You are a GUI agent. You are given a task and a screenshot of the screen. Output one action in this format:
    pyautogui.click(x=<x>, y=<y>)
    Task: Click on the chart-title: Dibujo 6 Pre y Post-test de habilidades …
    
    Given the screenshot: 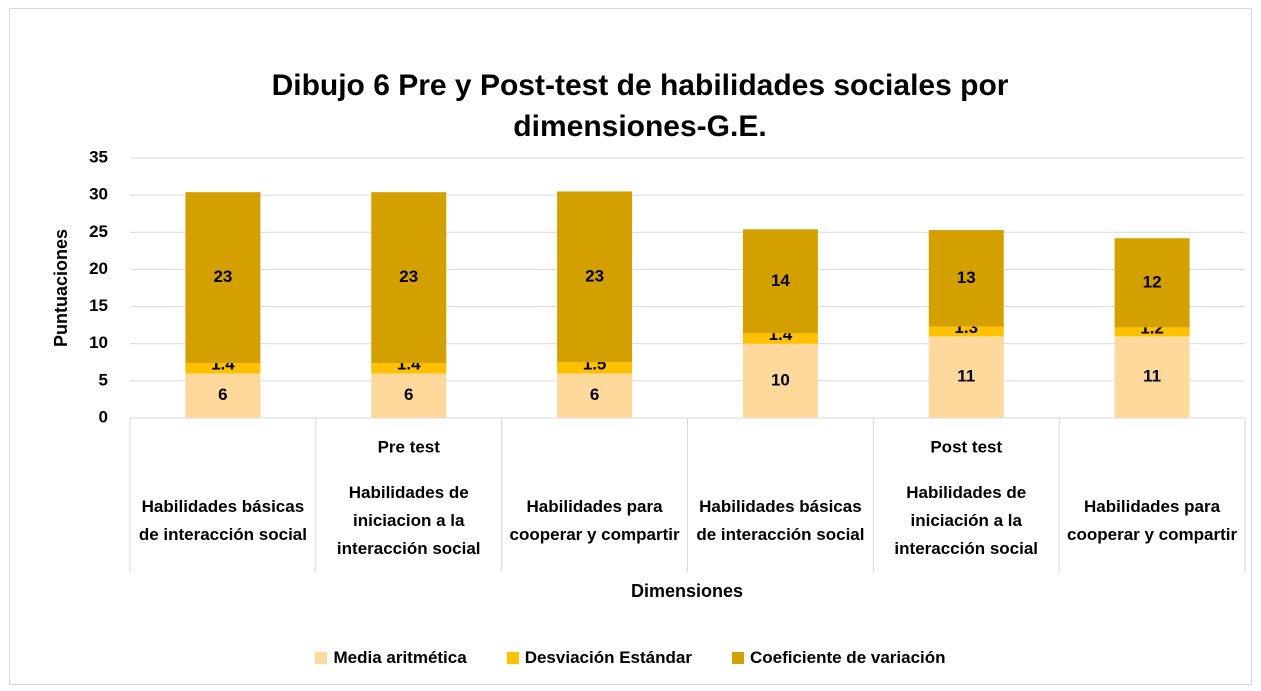 What is the action you would take?
    pyautogui.click(x=640, y=106)
    